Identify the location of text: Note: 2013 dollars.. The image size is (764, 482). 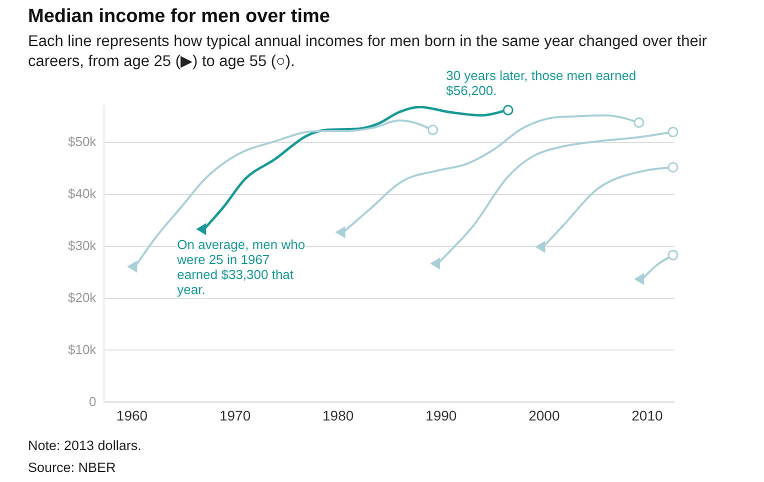
(85, 445).